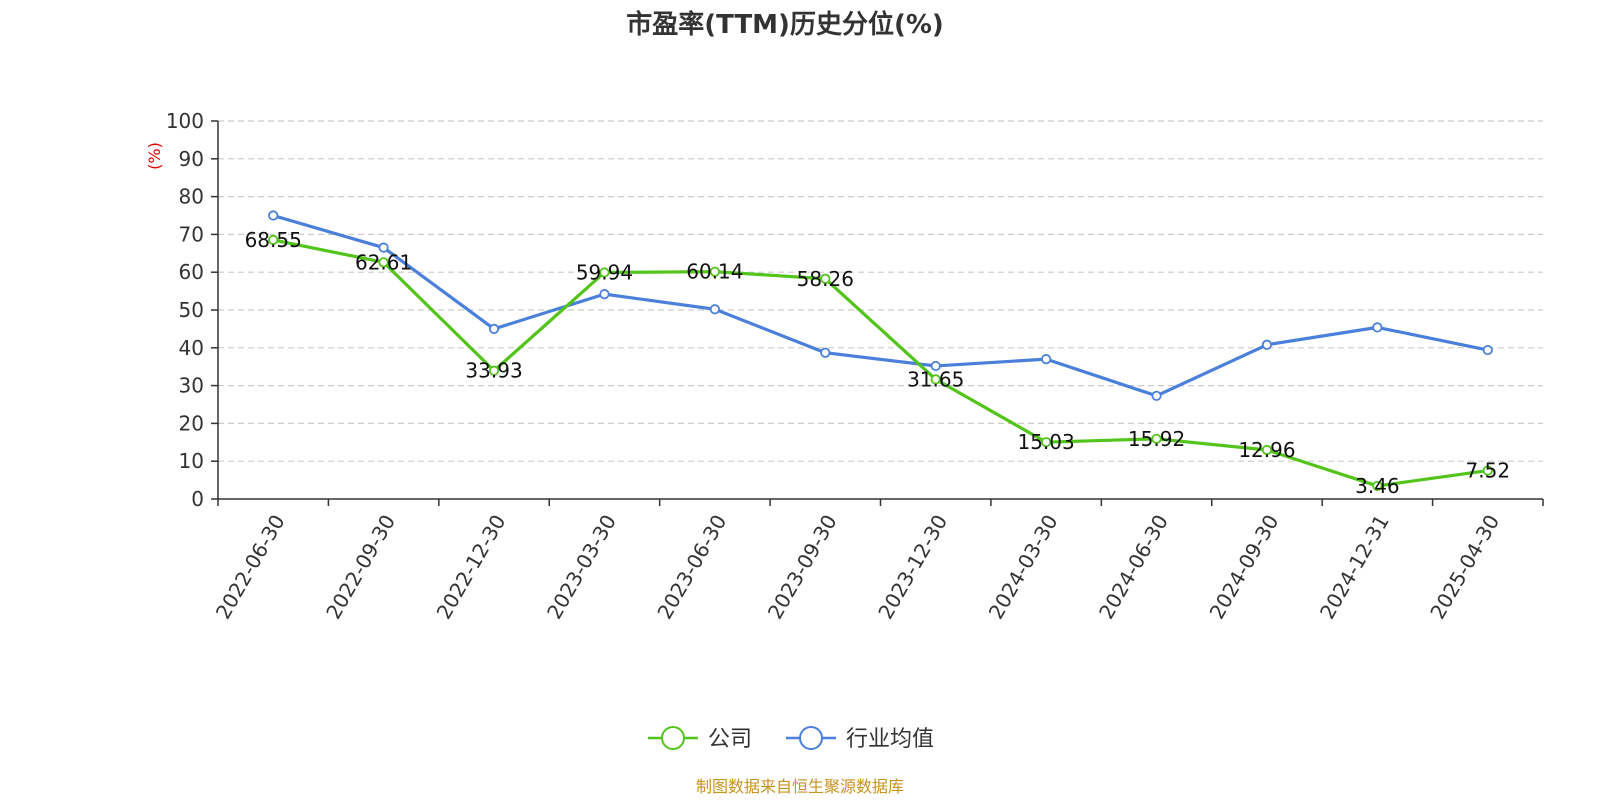 This screenshot has height=800, width=1600. I want to click on data-label: 7.52, so click(1488, 471).